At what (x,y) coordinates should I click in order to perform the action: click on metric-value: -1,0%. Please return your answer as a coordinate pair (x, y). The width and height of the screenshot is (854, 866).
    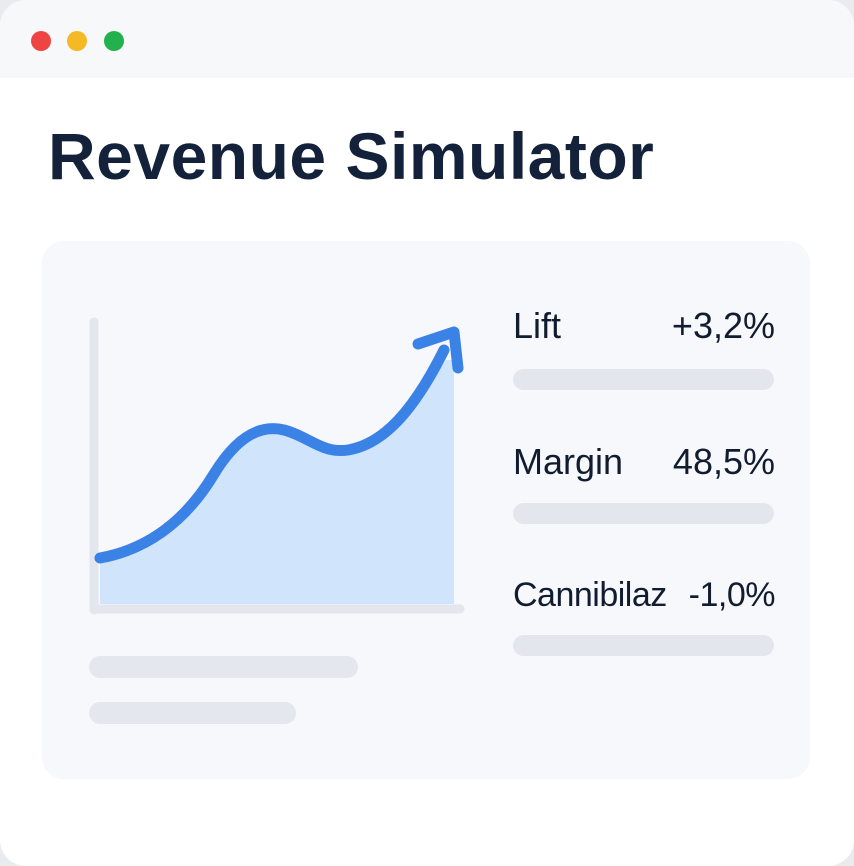
    Looking at the image, I should click on (732, 595).